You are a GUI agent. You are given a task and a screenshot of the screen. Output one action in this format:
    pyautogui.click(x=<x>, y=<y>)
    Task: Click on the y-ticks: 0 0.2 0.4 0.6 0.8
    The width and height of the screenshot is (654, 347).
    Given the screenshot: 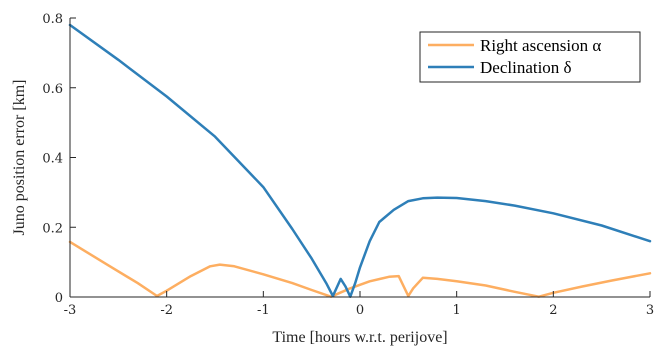 What is the action you would take?
    pyautogui.click(x=59, y=159)
    